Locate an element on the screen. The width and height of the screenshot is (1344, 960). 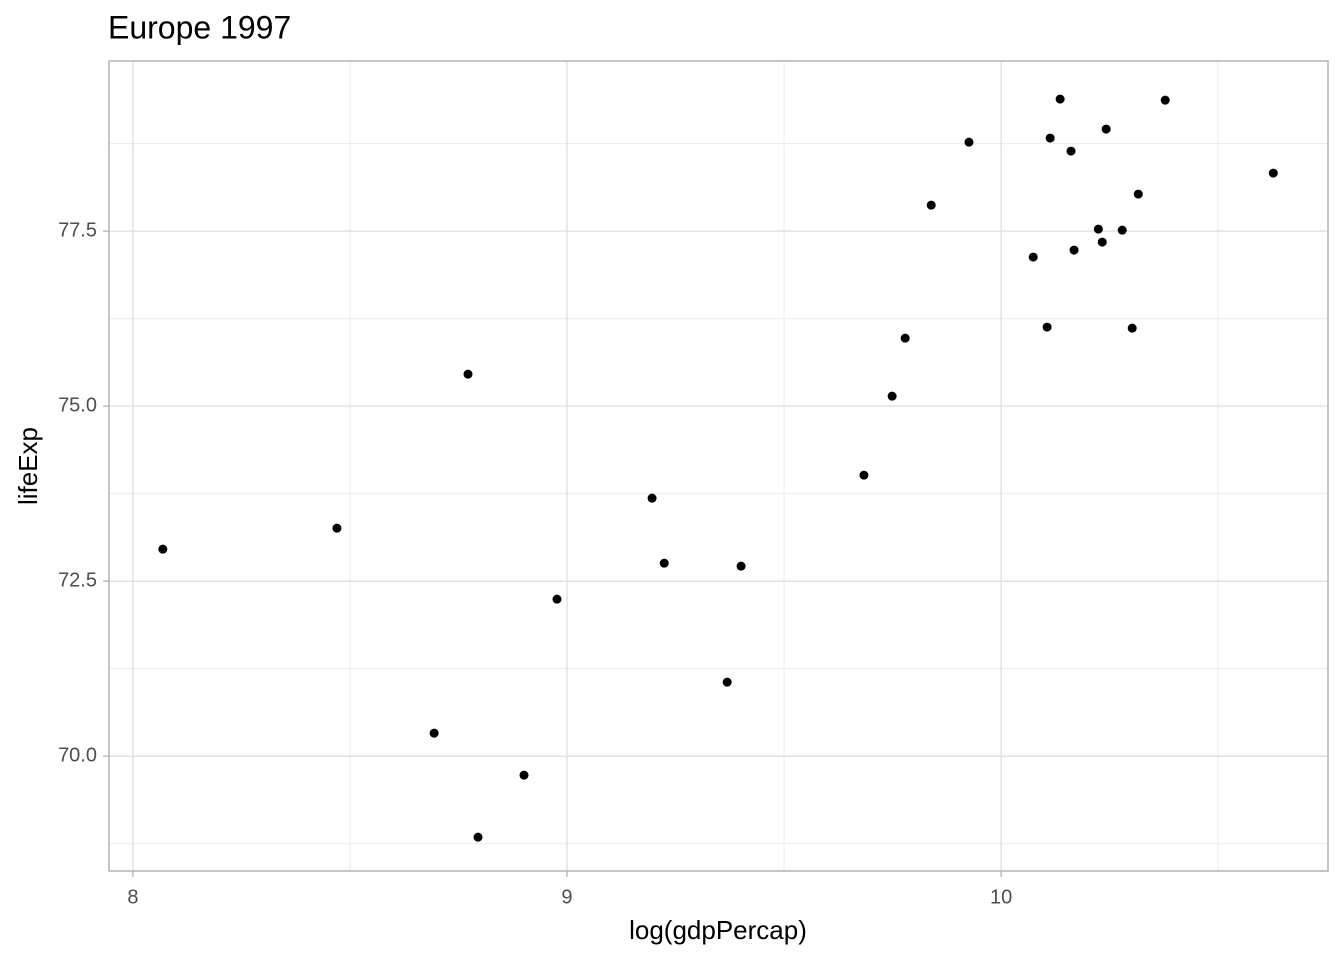
chart-title: Europe 1997 is located at coordinates (199, 27).